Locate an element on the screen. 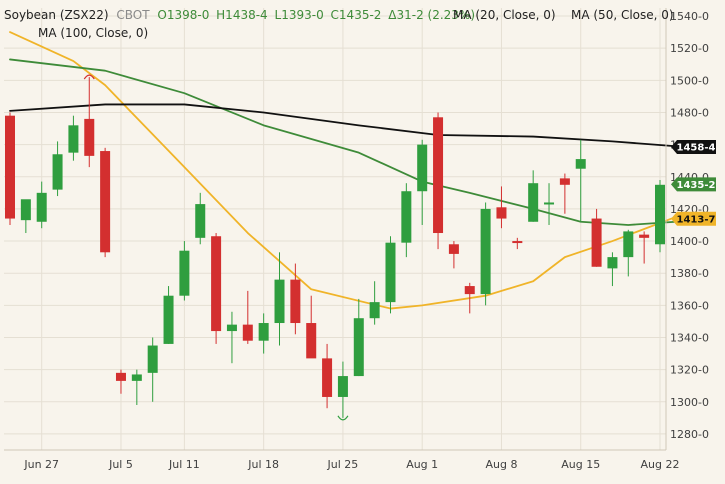 This screenshot has height=484, width=725. x-tick-label: Aug 8 is located at coordinates (501, 464).